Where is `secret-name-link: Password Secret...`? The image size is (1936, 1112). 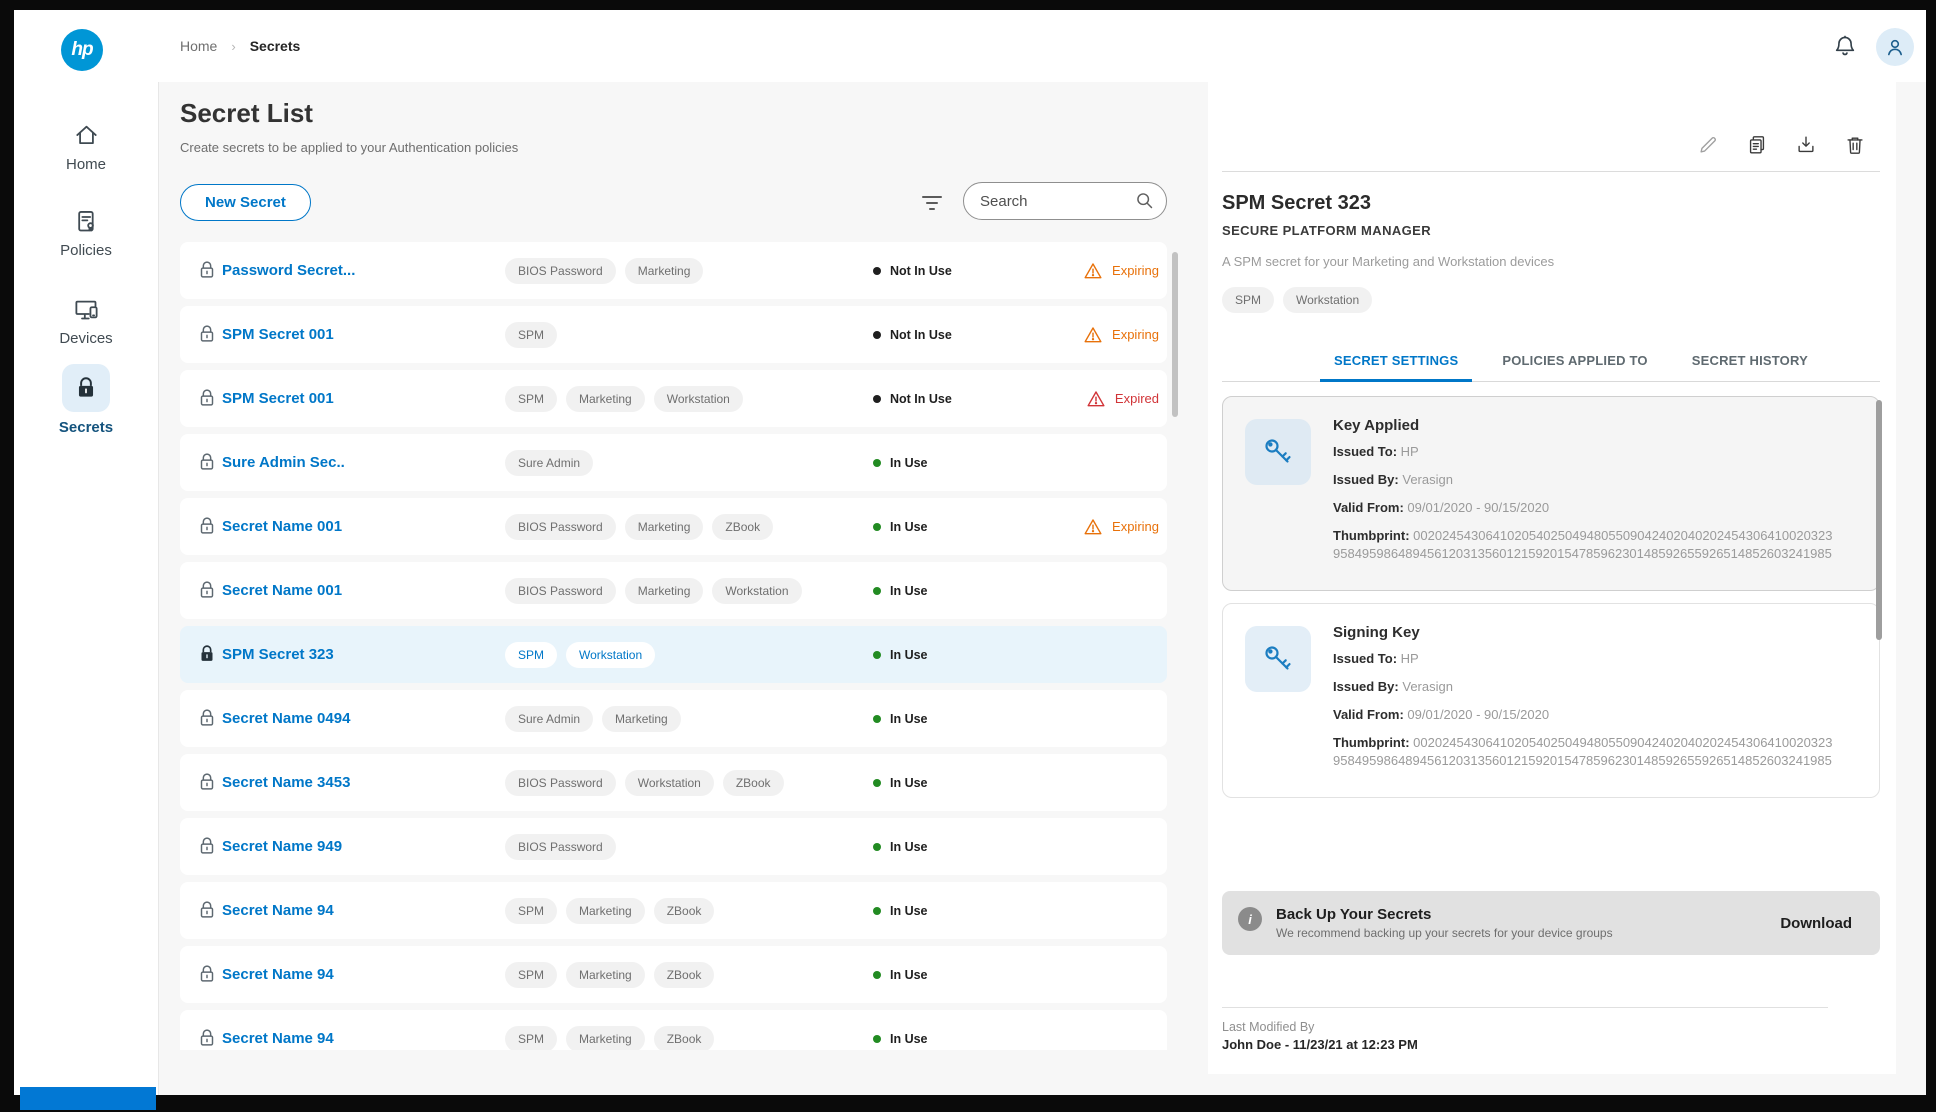 secret-name-link: Password Secret... is located at coordinates (289, 270).